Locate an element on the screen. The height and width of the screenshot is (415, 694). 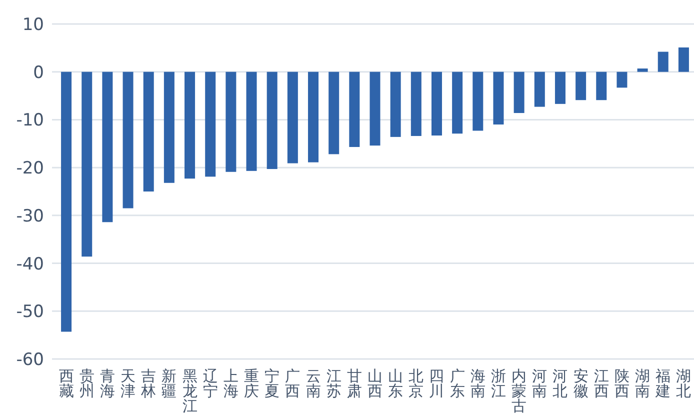
x-tick-label: 北京 is located at coordinates (416, 383).